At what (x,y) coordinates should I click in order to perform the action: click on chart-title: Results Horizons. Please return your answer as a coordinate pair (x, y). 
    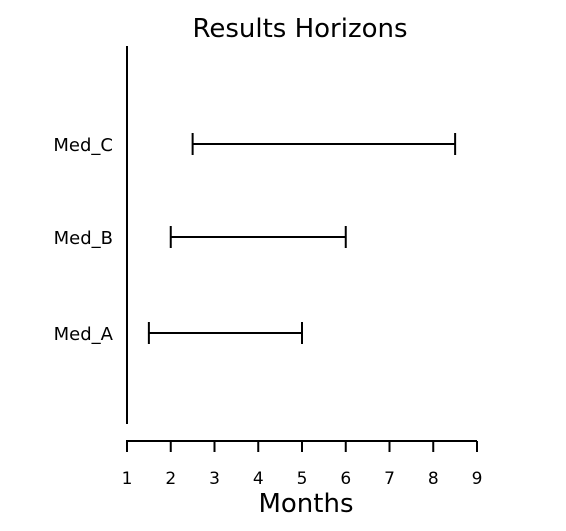
    Looking at the image, I should click on (299, 29).